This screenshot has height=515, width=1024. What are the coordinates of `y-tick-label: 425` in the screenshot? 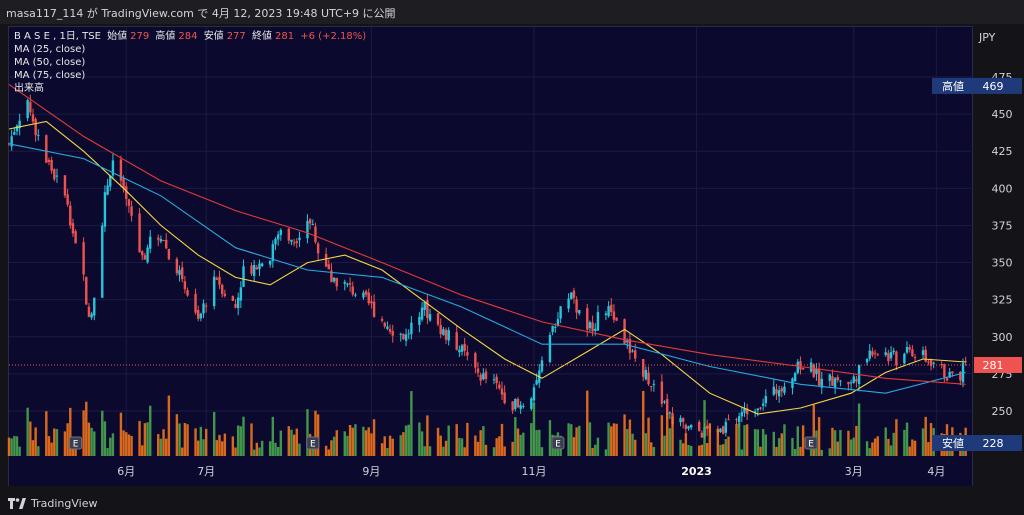 It's located at (1002, 151).